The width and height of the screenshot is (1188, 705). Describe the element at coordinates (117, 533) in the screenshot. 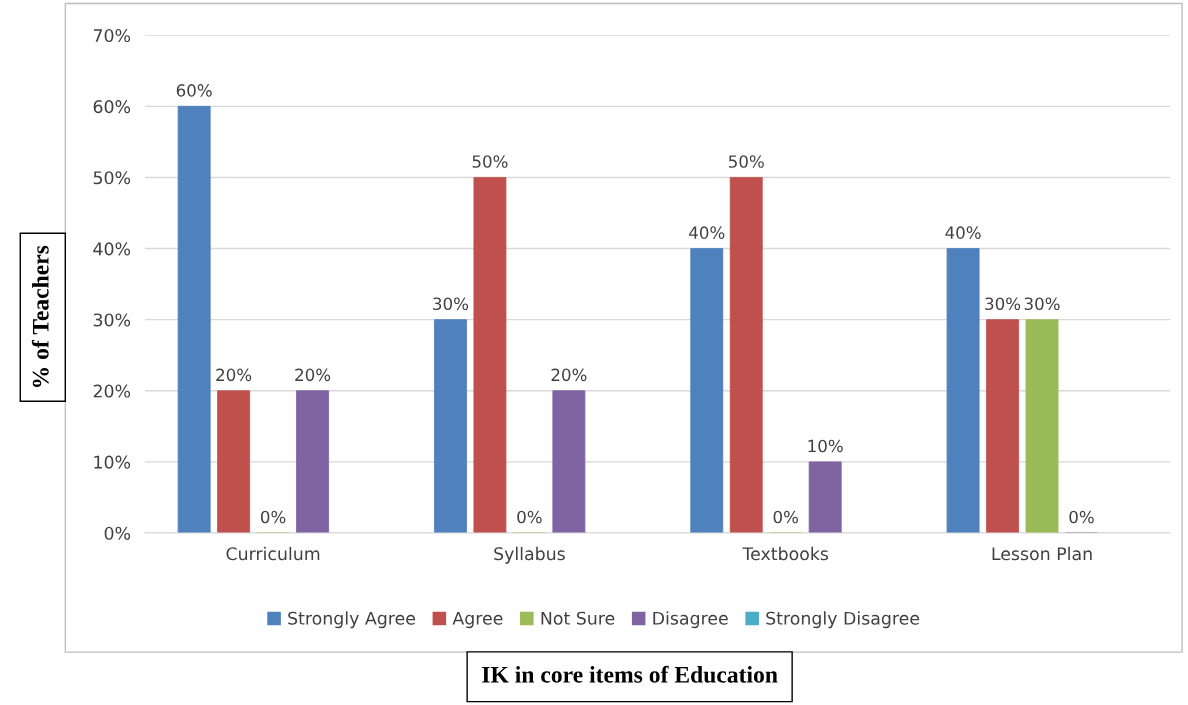

I see `y-tick-label: 0%` at that location.